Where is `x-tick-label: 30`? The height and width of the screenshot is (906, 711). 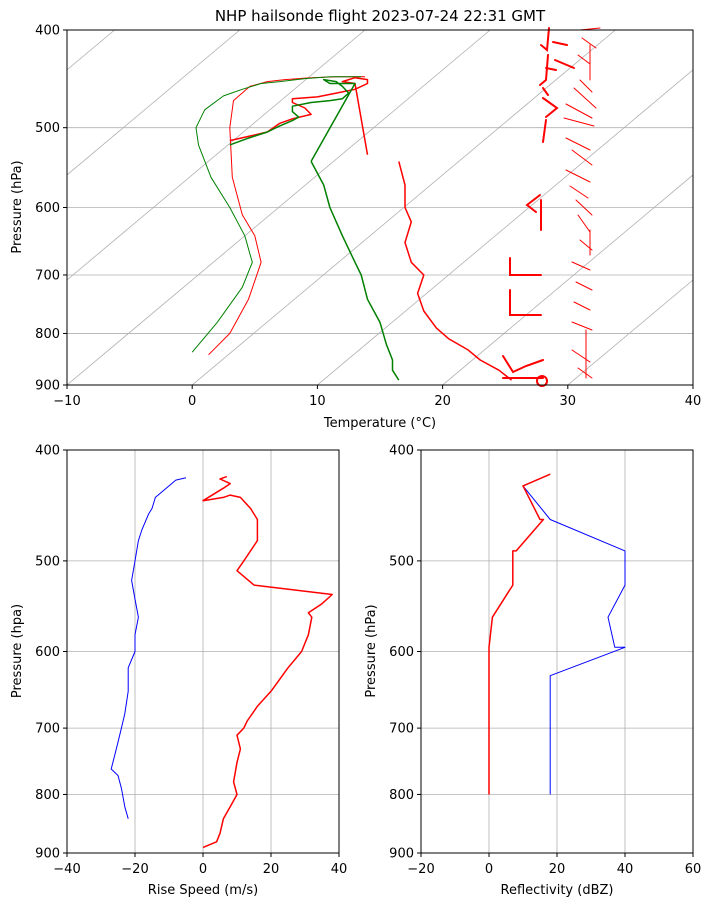
x-tick-label: 30 is located at coordinates (568, 401).